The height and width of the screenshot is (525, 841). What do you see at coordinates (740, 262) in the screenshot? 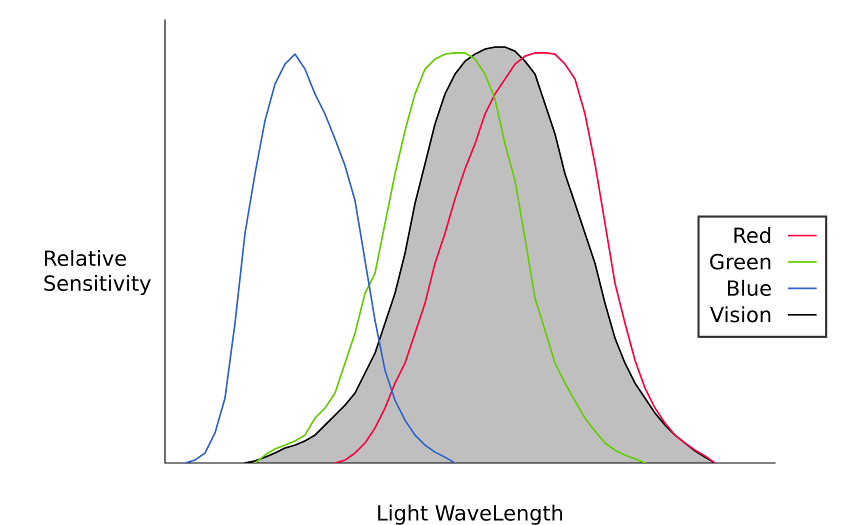
I see `legend-label: Green` at bounding box center [740, 262].